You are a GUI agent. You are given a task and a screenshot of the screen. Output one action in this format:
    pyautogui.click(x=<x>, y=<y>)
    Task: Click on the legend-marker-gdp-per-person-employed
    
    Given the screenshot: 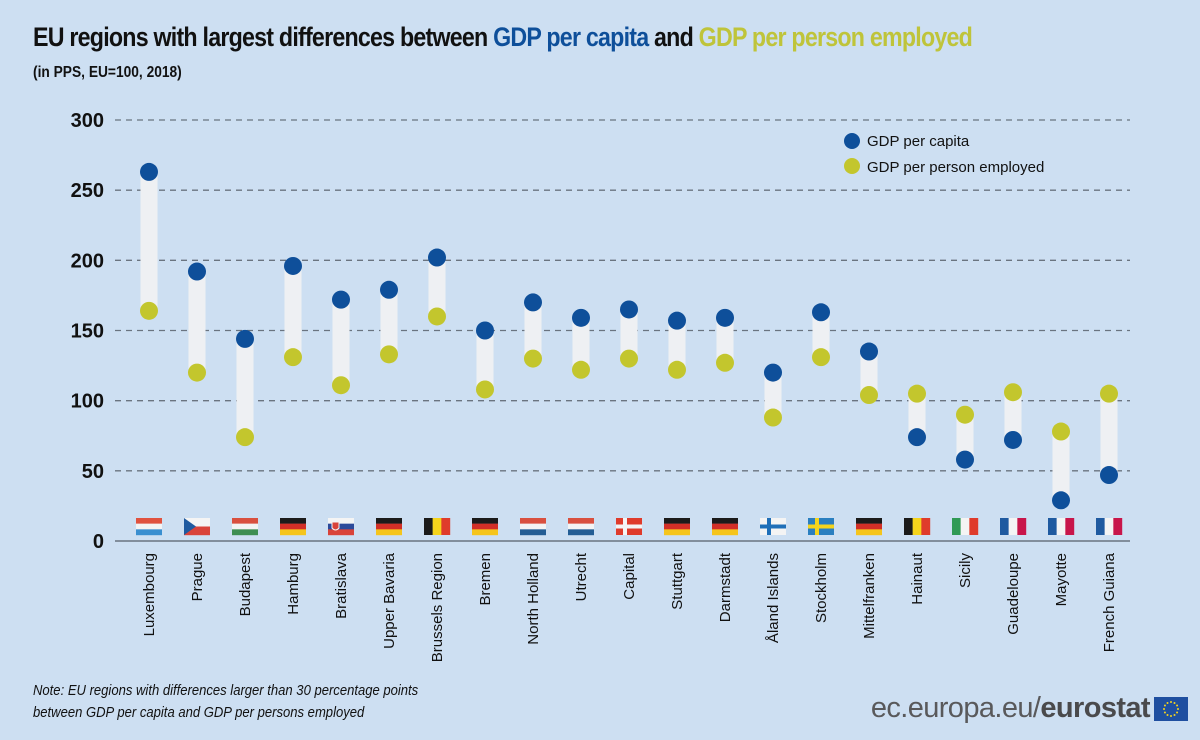 What is the action you would take?
    pyautogui.click(x=852, y=166)
    